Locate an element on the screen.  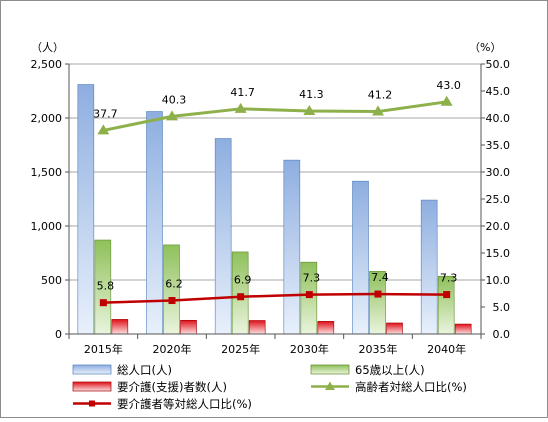
data-label: 41.2 is located at coordinates (380, 95).